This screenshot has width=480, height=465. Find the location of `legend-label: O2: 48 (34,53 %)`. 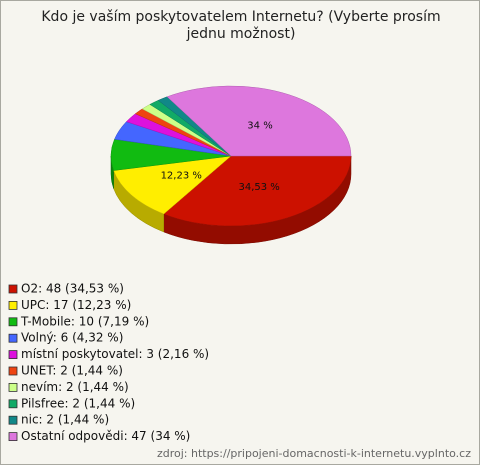

legend-label: O2: 48 (34,53 %) is located at coordinates (72, 289).